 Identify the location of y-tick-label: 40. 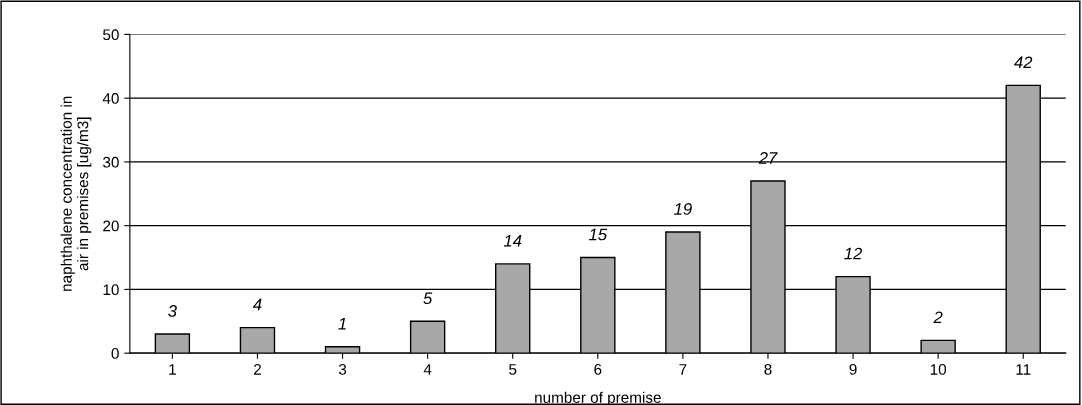
(110, 98).